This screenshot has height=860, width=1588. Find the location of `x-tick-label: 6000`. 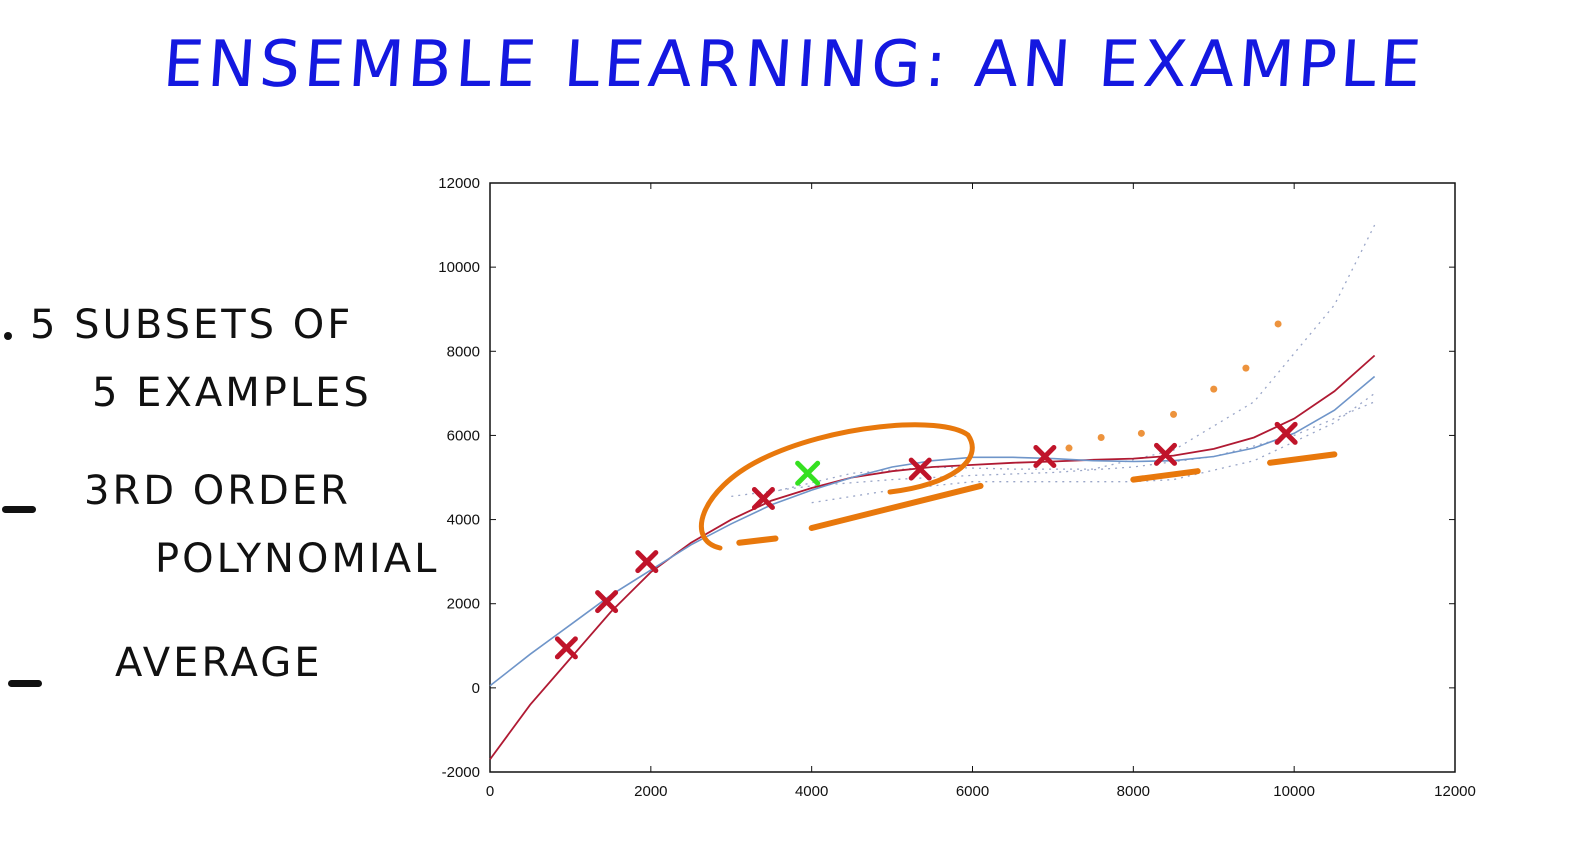

x-tick-label: 6000 is located at coordinates (972, 791).